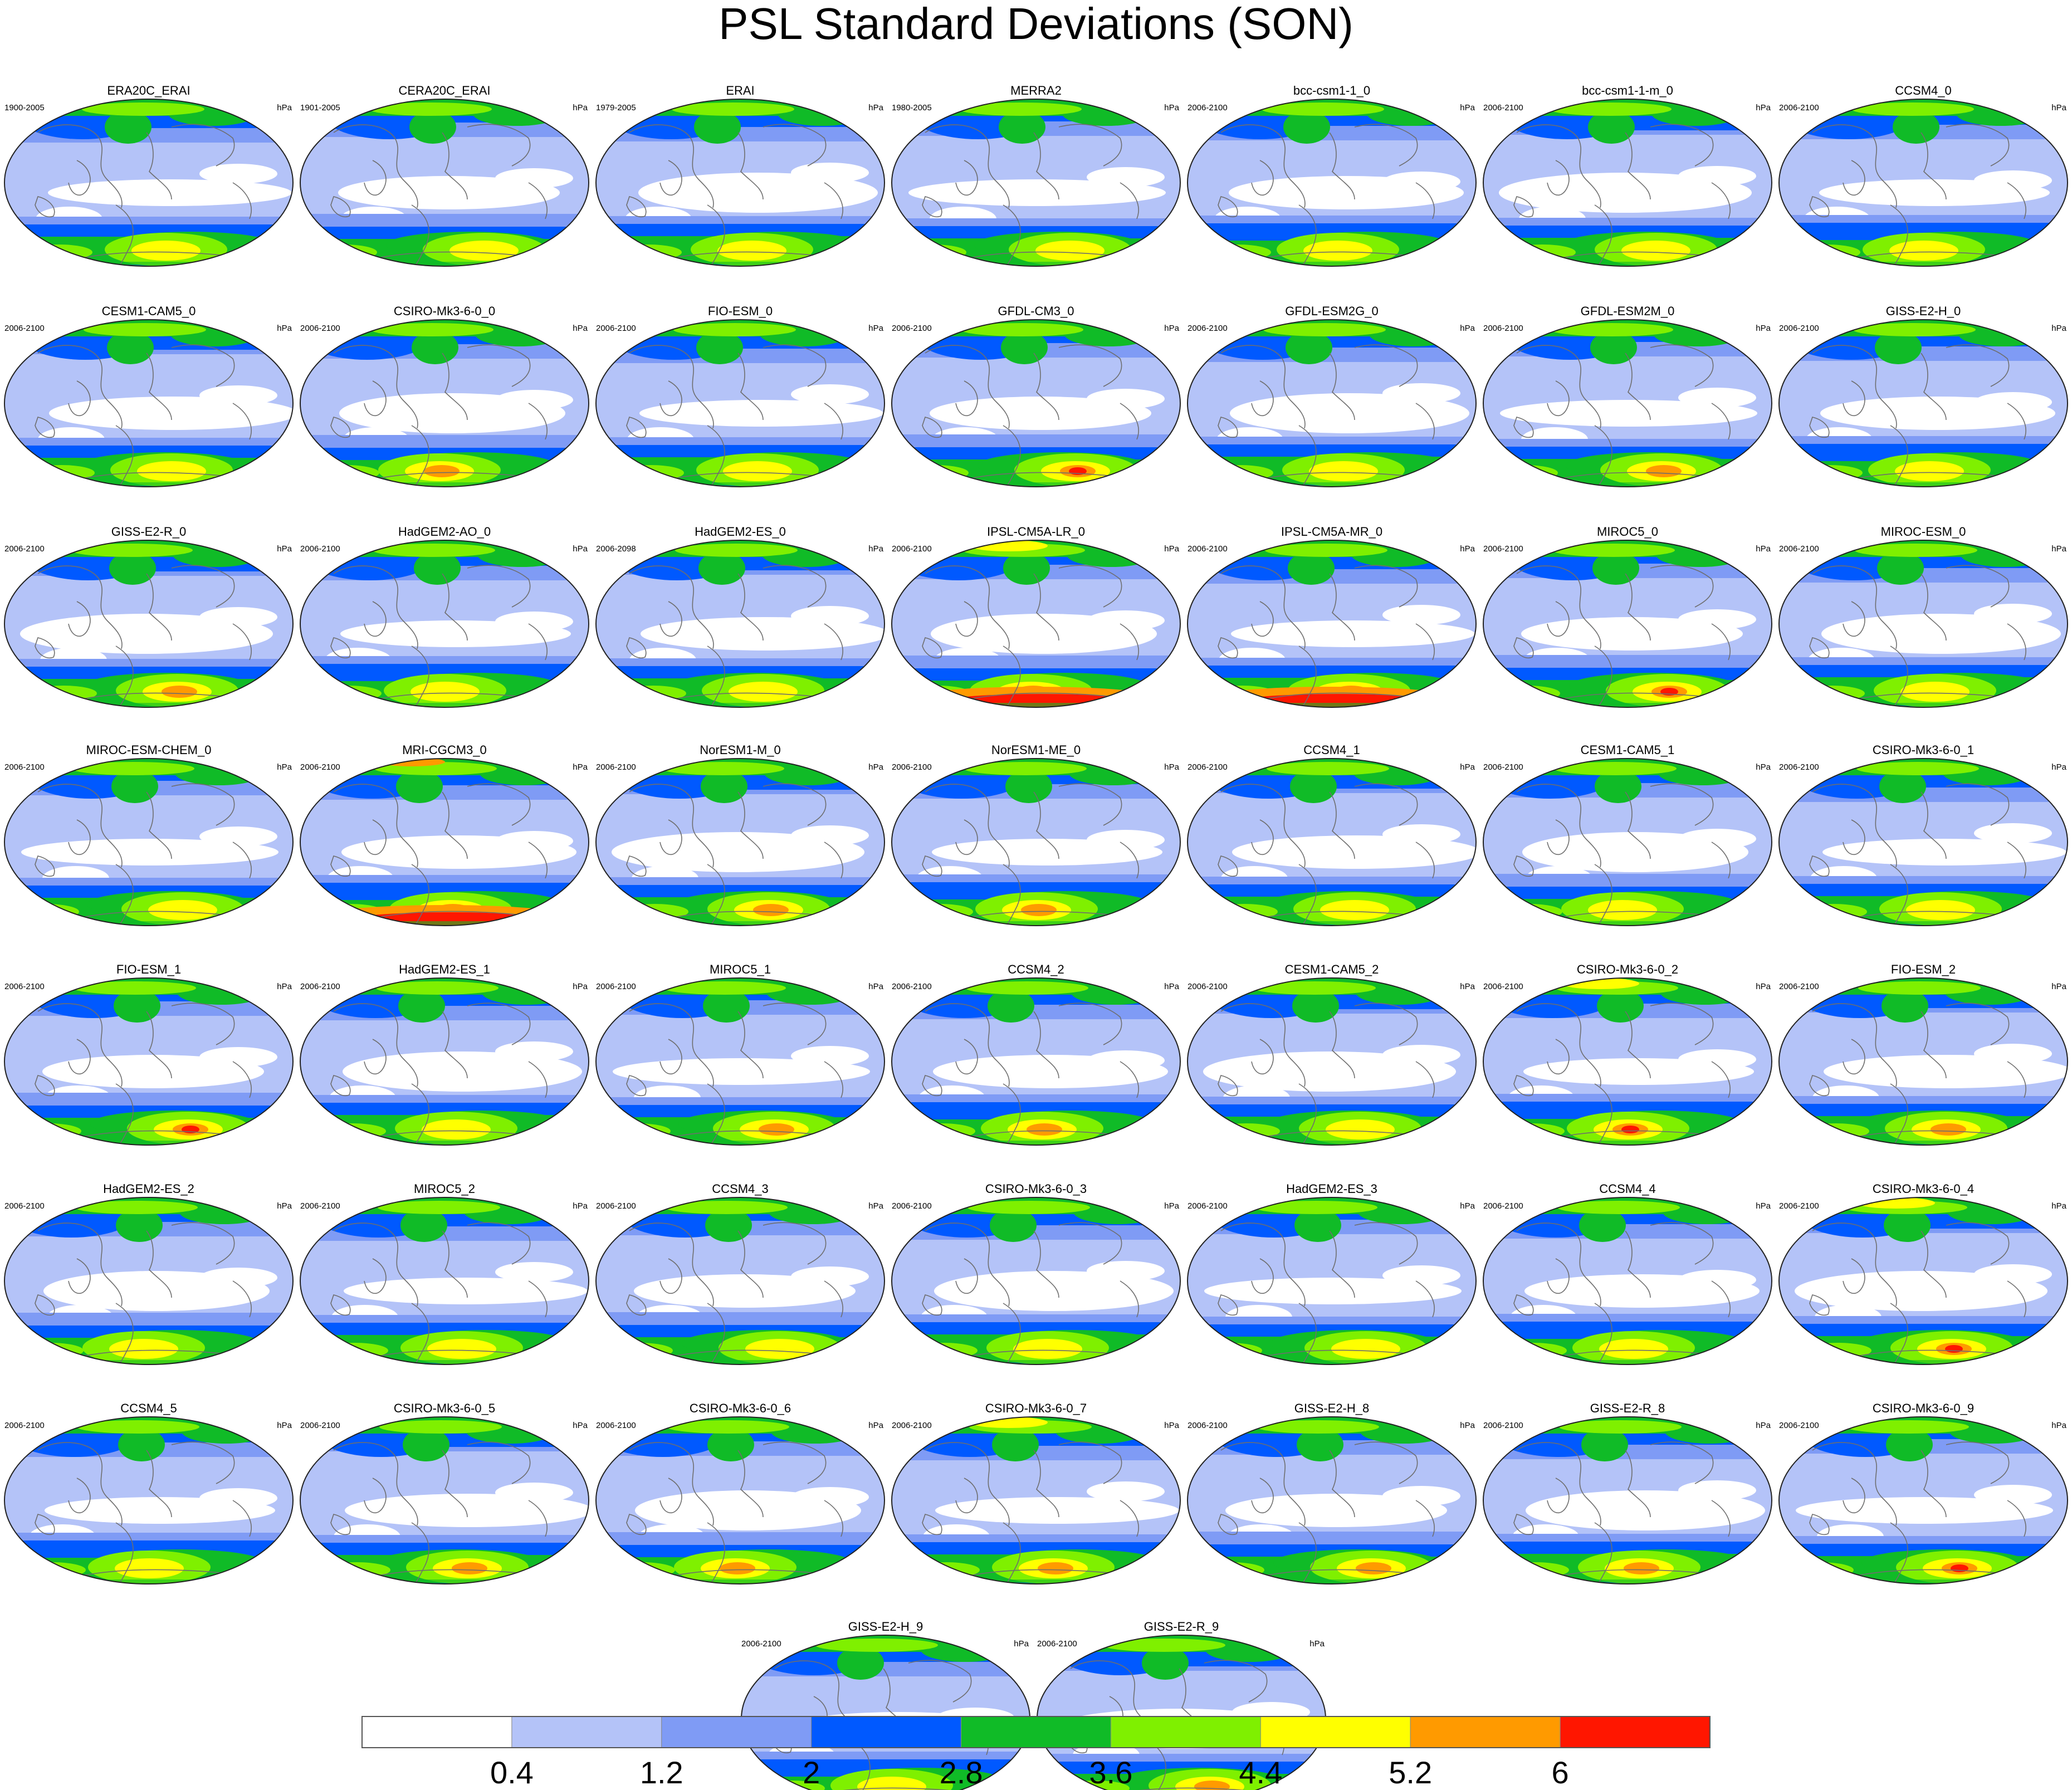  Describe the element at coordinates (1628, 750) in the screenshot. I see `panel-title: CESM1-CAM5_1` at that location.